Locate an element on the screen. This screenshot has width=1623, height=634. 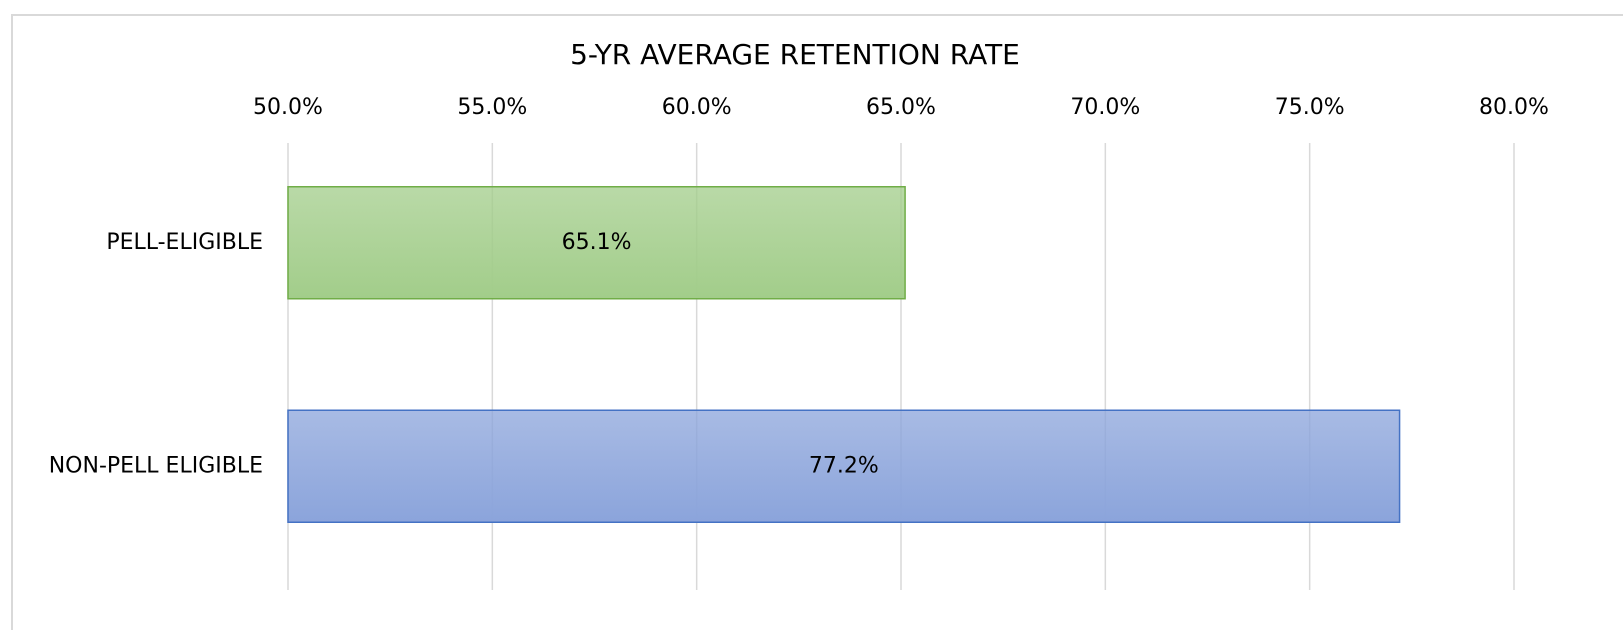
x-tick-label: 65.0% is located at coordinates (901, 107).